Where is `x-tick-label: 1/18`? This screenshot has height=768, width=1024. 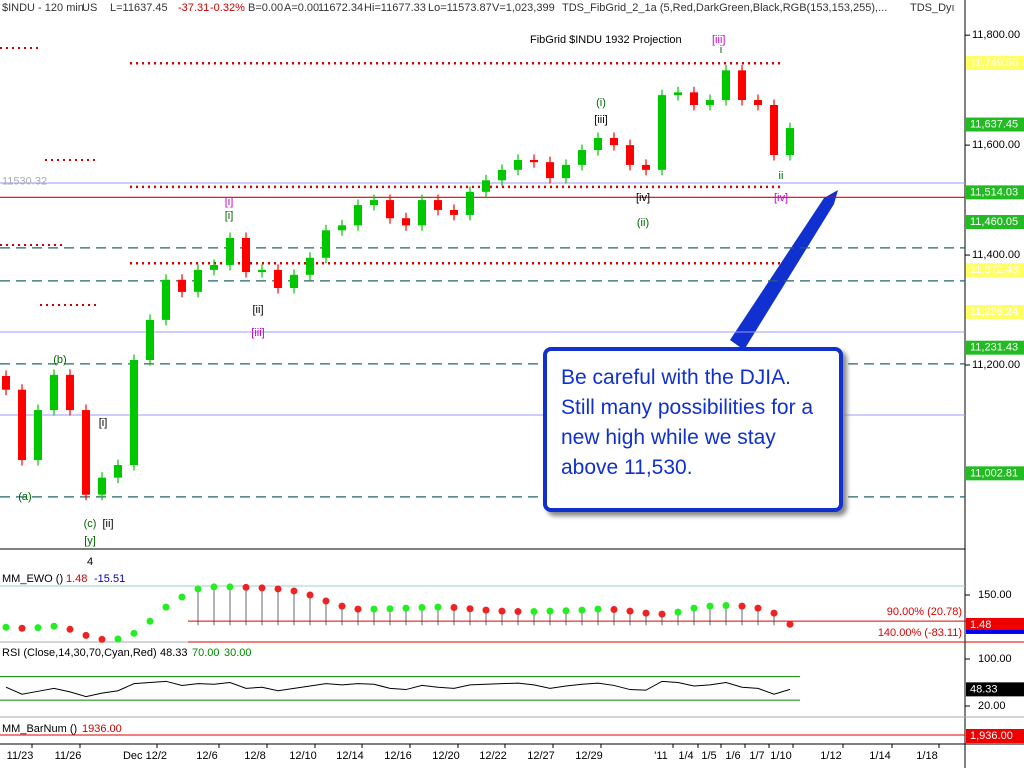 x-tick-label: 1/18 is located at coordinates (926, 756).